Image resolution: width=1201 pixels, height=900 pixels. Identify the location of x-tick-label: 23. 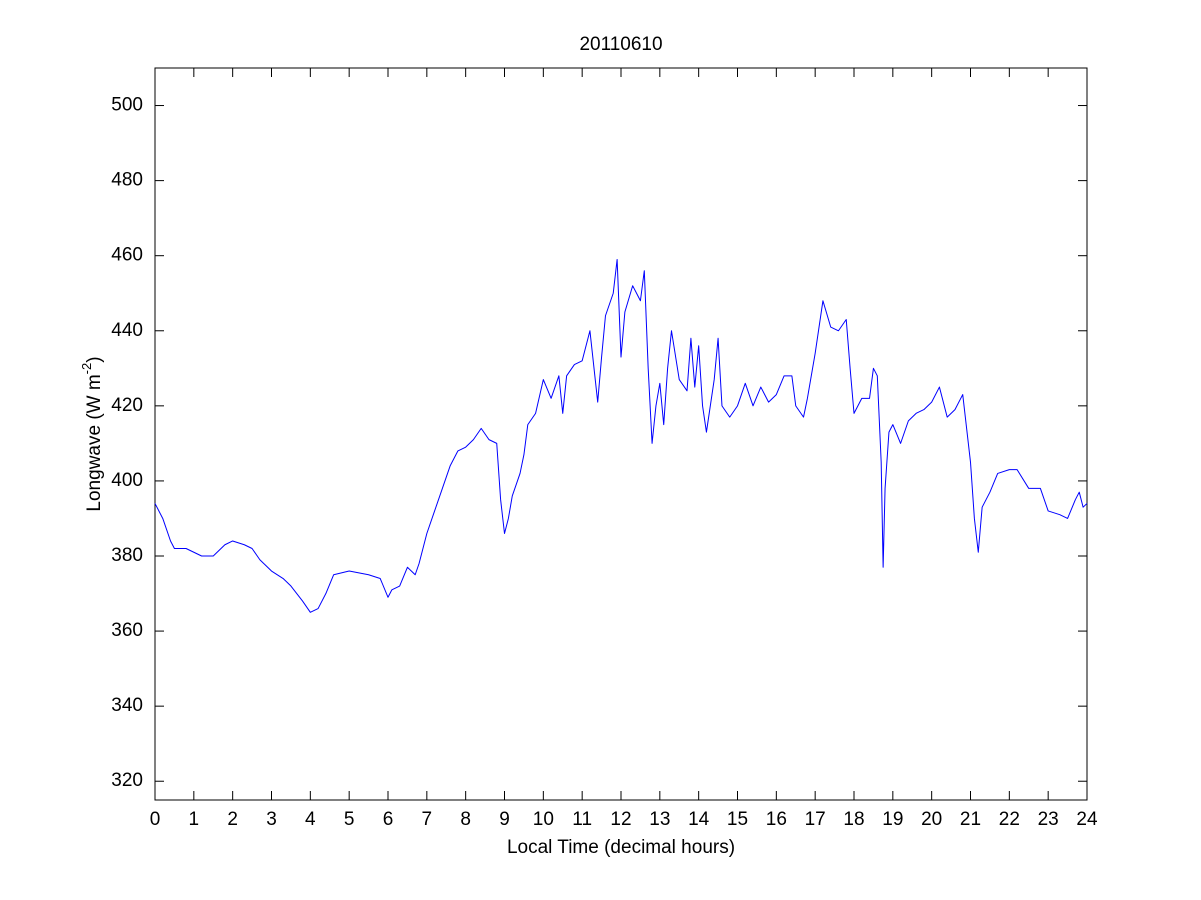
(1048, 819).